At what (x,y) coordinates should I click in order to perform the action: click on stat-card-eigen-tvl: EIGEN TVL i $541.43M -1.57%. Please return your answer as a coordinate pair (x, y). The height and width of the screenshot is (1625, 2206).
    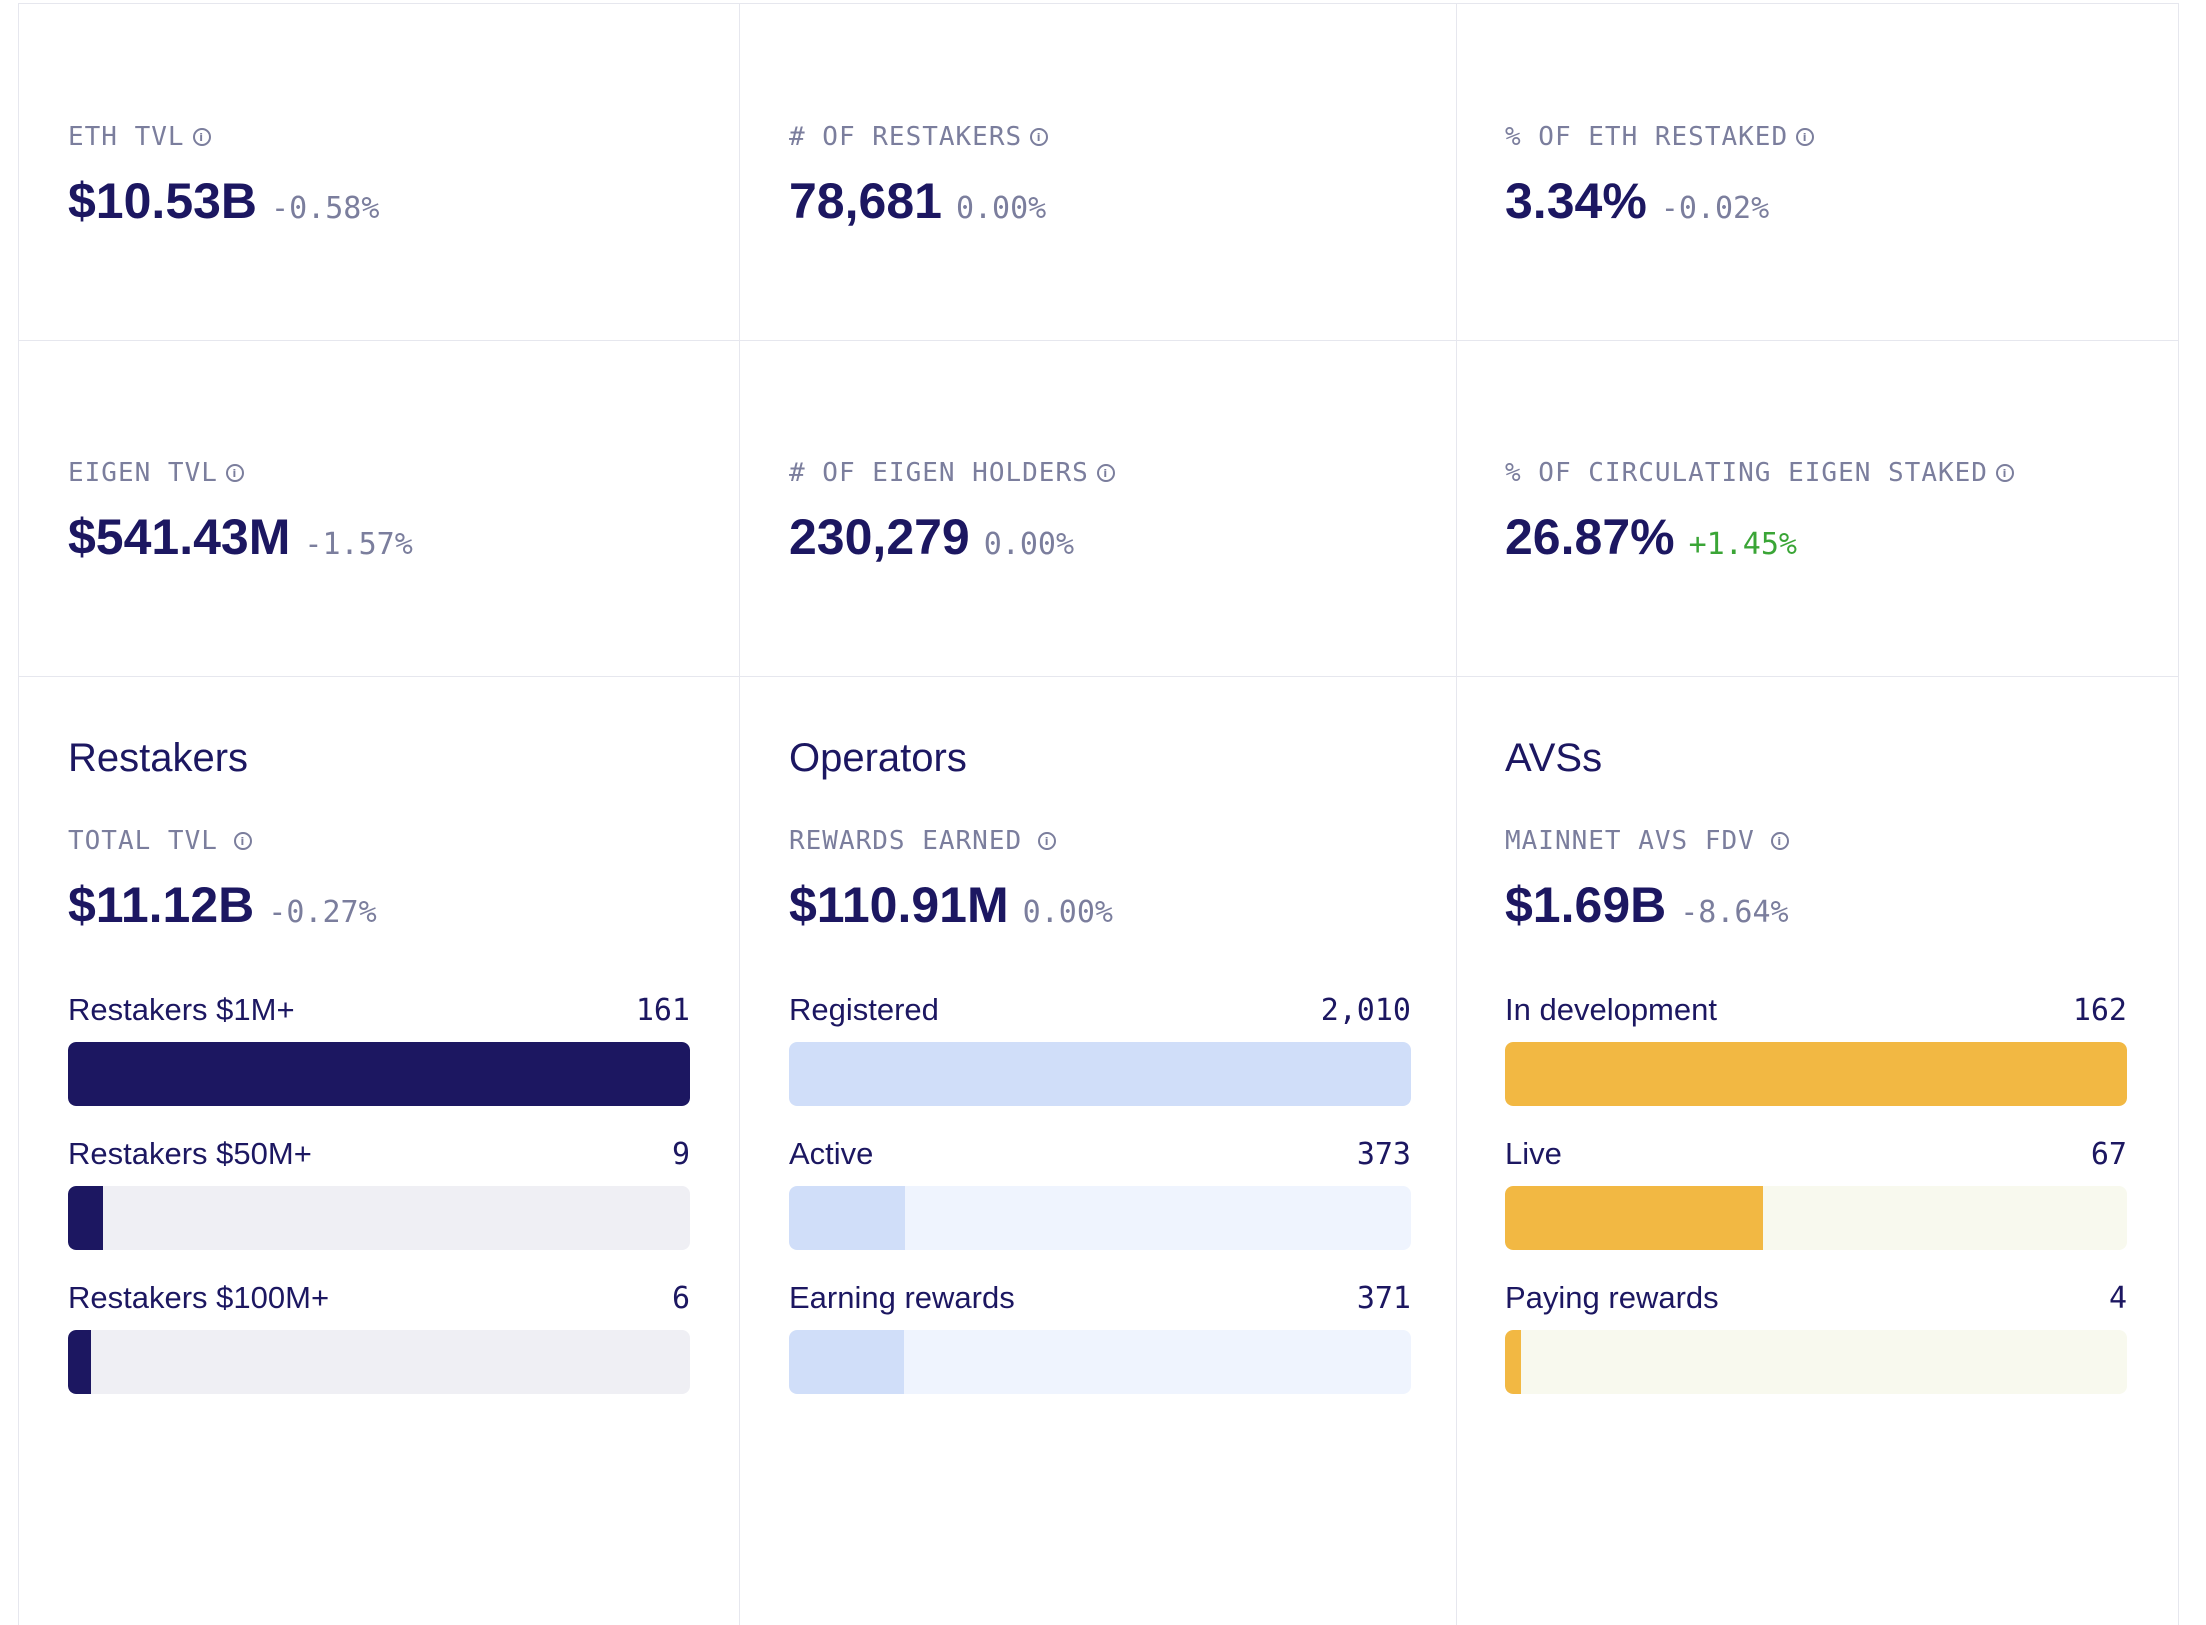
    Looking at the image, I should click on (379, 508).